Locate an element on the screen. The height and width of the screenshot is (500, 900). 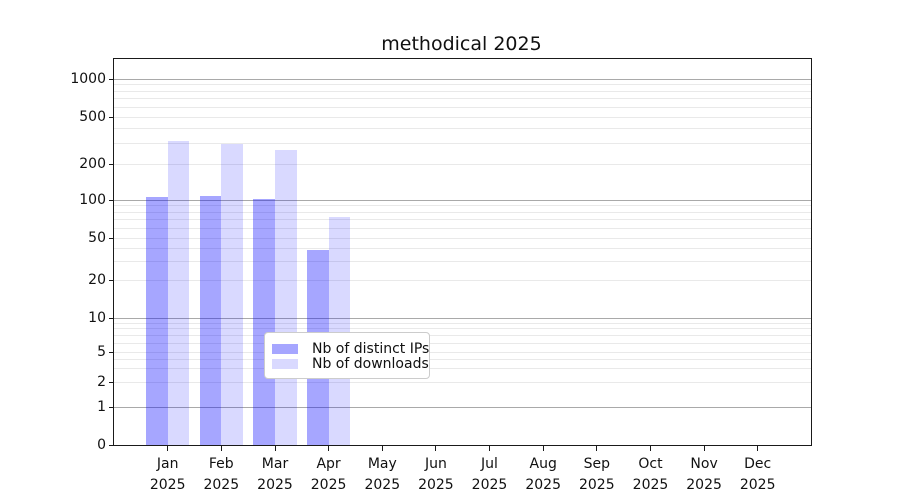
legend-item-distinct-ips: Nb of distinct IPs is located at coordinates (350, 349).